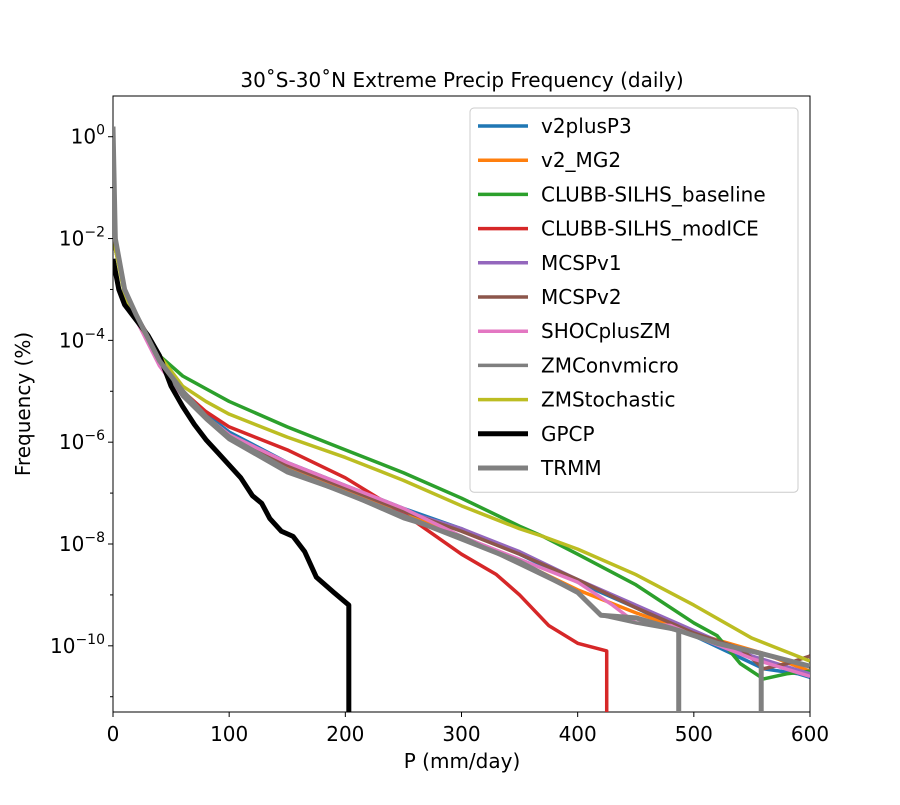  I want to click on legend-label: v2_MG2, so click(581, 160).